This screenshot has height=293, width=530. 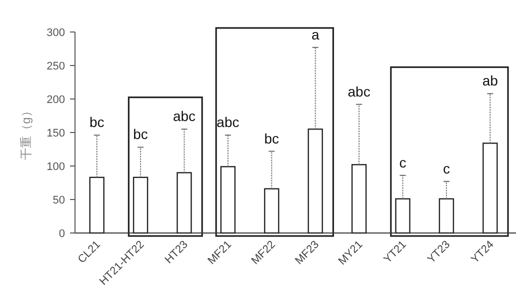 I want to click on y-tick-label: 50, so click(x=58, y=200).